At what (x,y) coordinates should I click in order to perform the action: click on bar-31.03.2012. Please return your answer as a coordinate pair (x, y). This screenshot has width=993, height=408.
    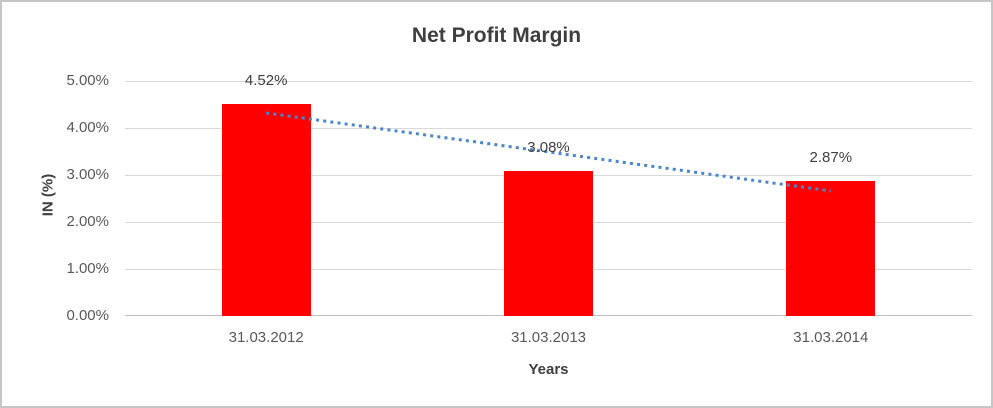
    Looking at the image, I should click on (266, 209).